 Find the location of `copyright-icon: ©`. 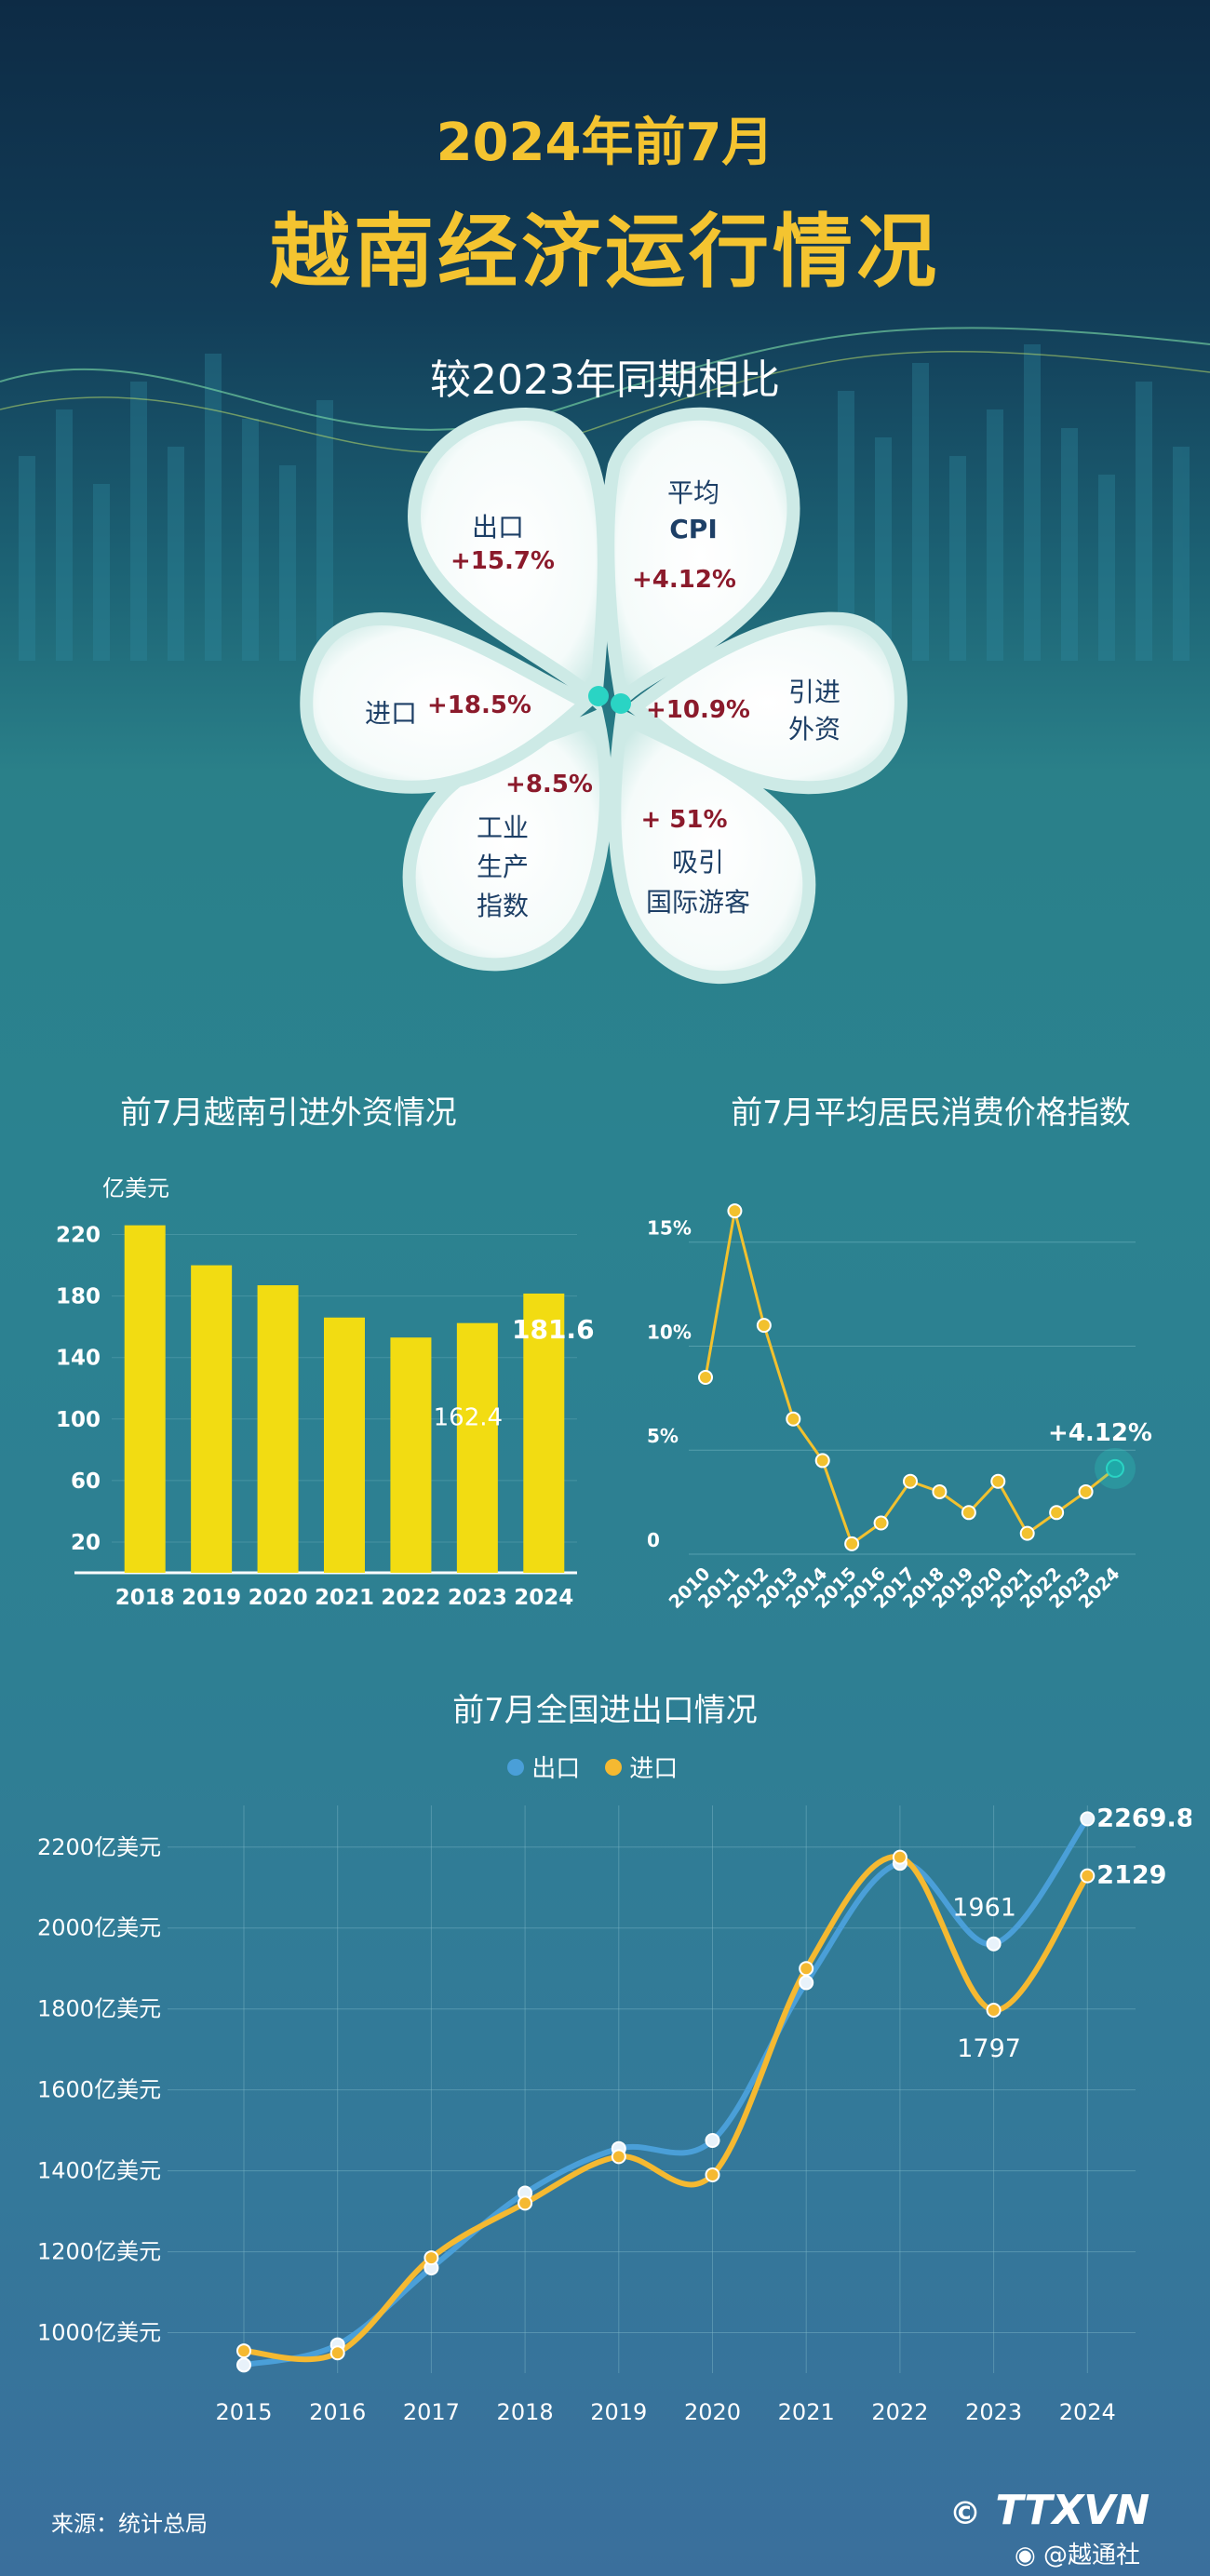

copyright-icon: © is located at coordinates (965, 2513).